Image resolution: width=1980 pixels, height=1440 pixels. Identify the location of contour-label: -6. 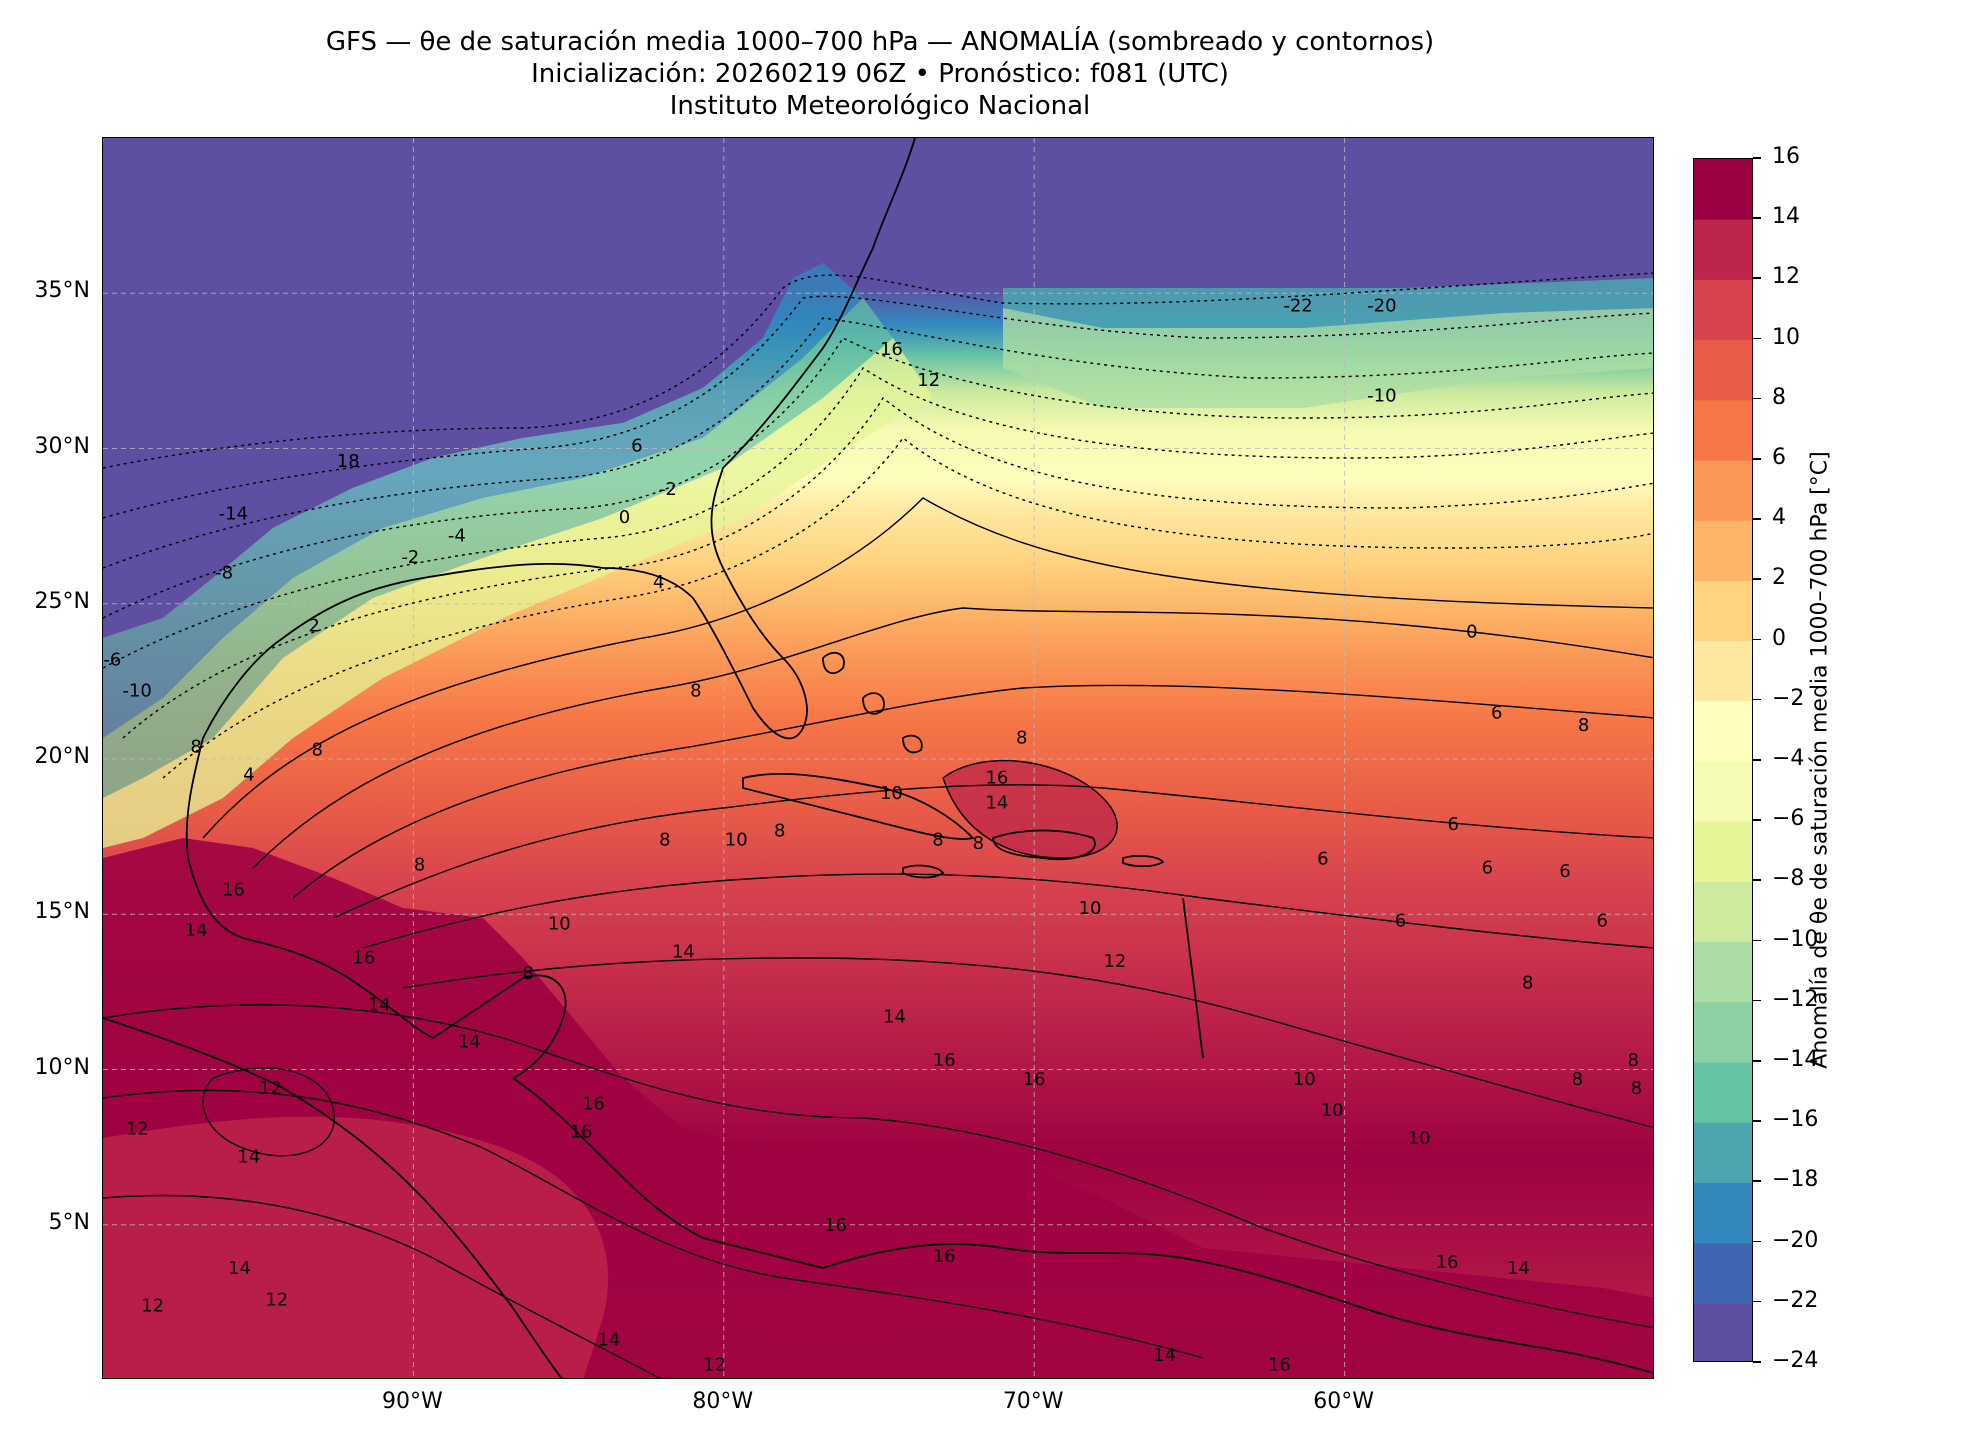
(112, 660).